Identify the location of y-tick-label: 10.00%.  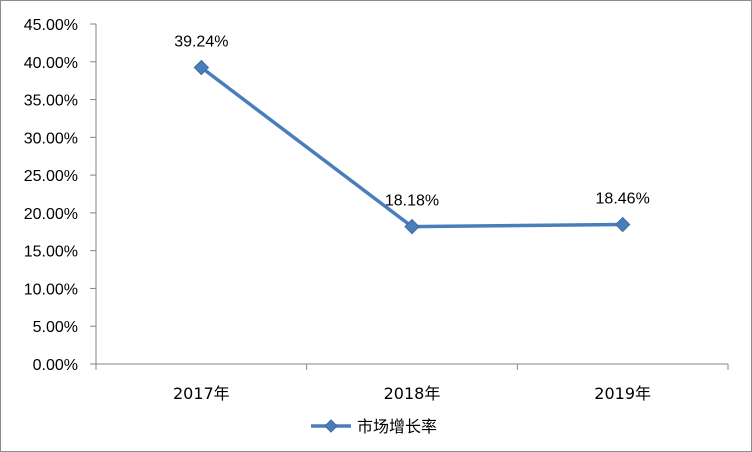
(51, 289).